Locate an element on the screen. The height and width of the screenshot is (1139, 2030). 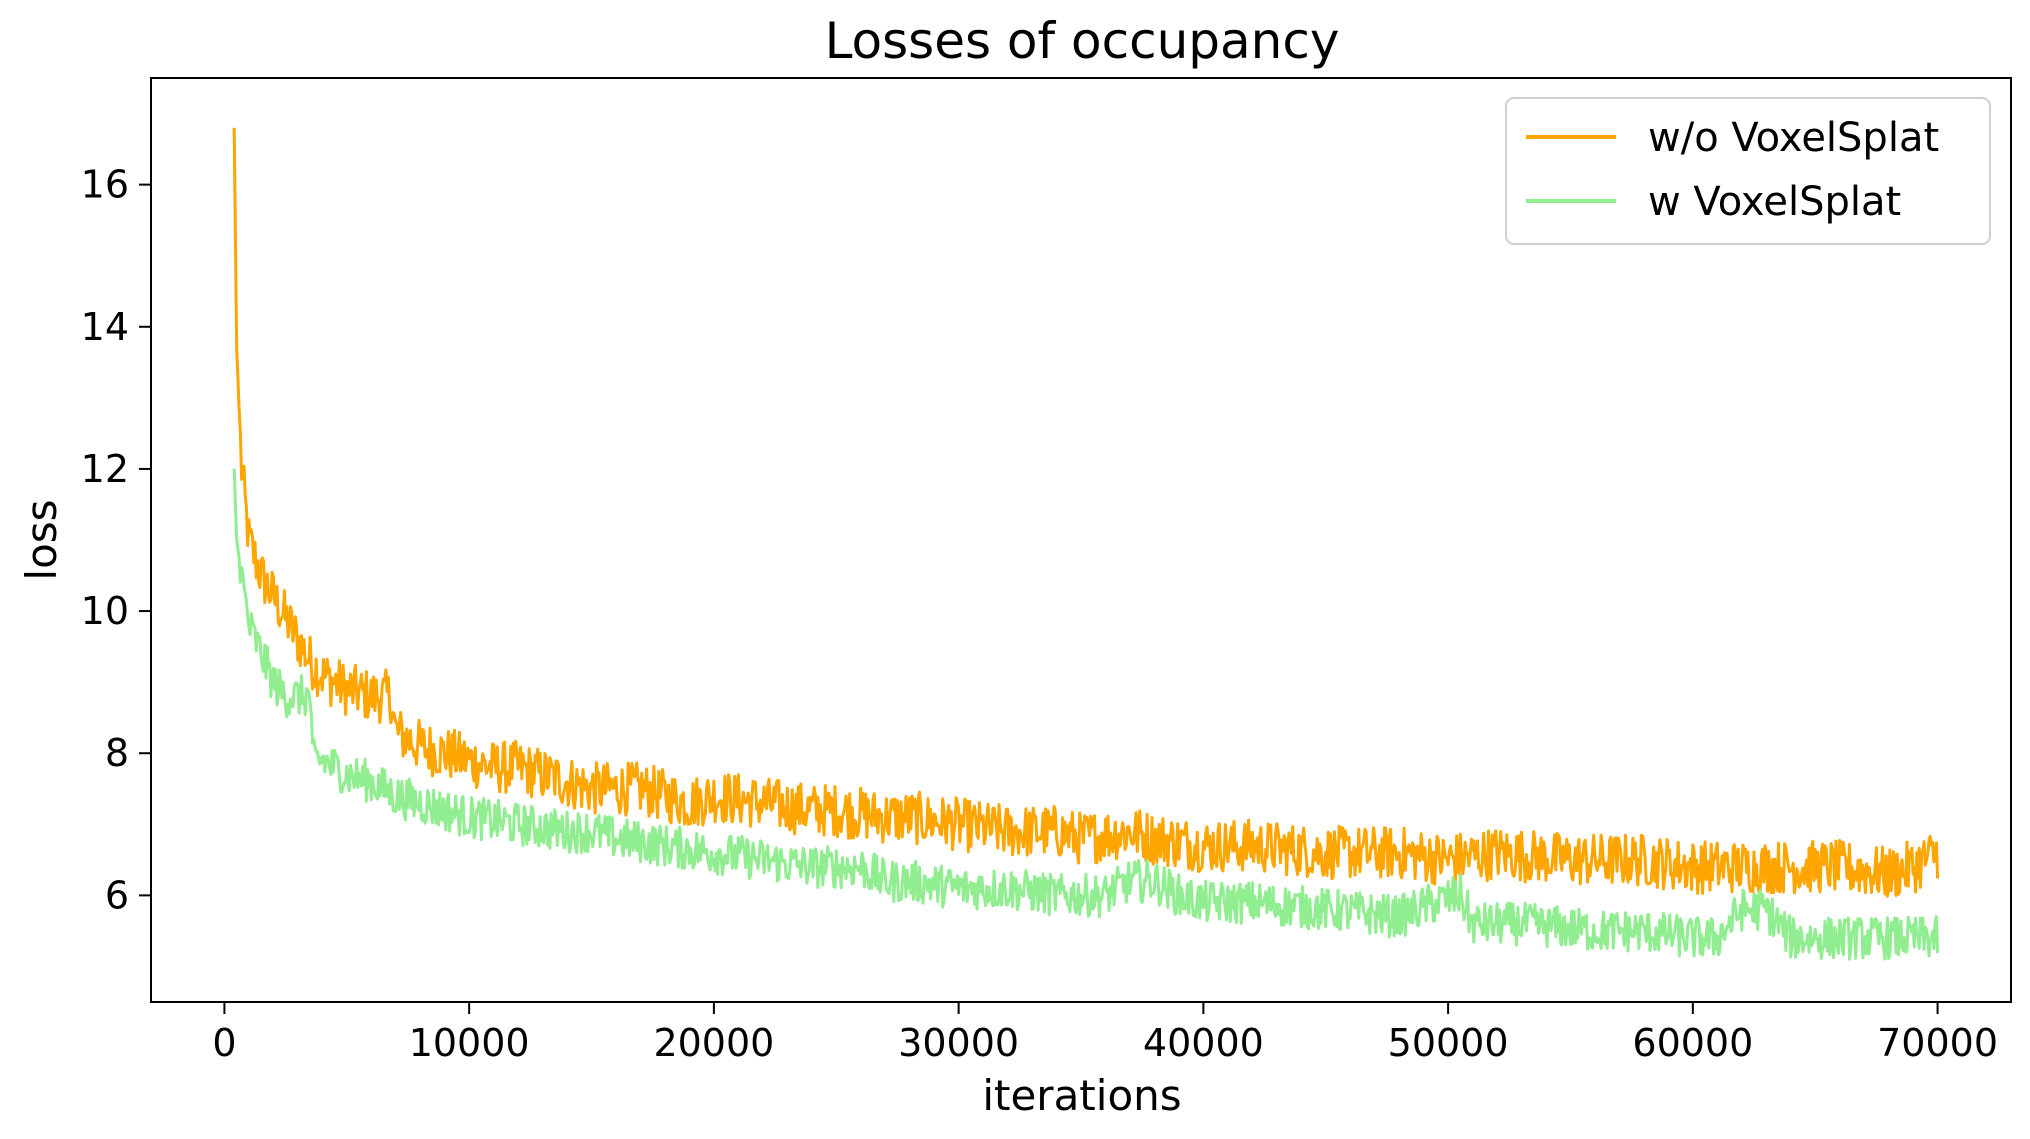
x-tick-label: 40000 is located at coordinates (1203, 1043).